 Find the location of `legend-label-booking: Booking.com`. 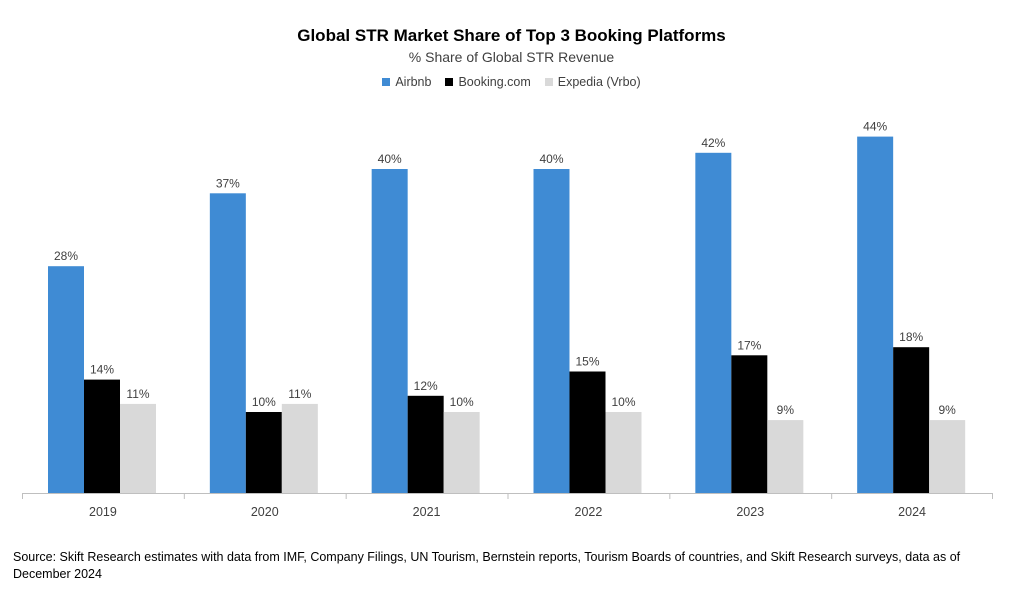

legend-label-booking: Booking.com is located at coordinates (494, 82).